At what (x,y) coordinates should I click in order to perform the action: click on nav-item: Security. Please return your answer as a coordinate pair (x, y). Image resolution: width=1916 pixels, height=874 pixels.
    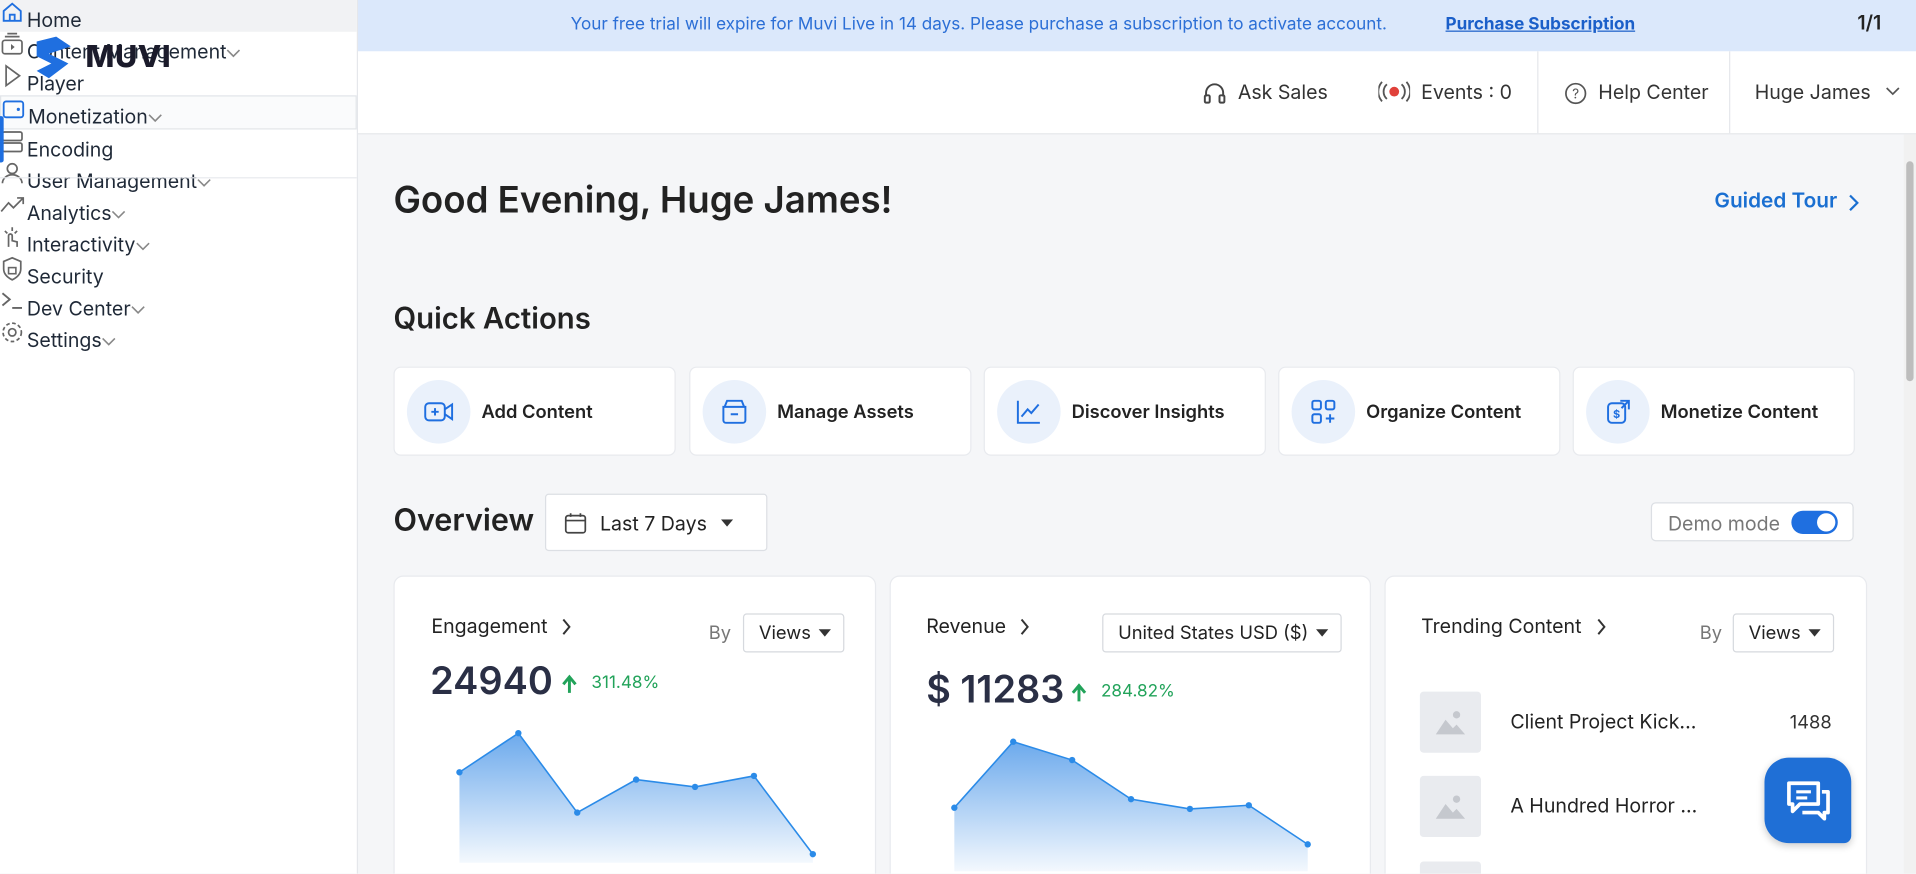
    Looking at the image, I should click on (178, 272).